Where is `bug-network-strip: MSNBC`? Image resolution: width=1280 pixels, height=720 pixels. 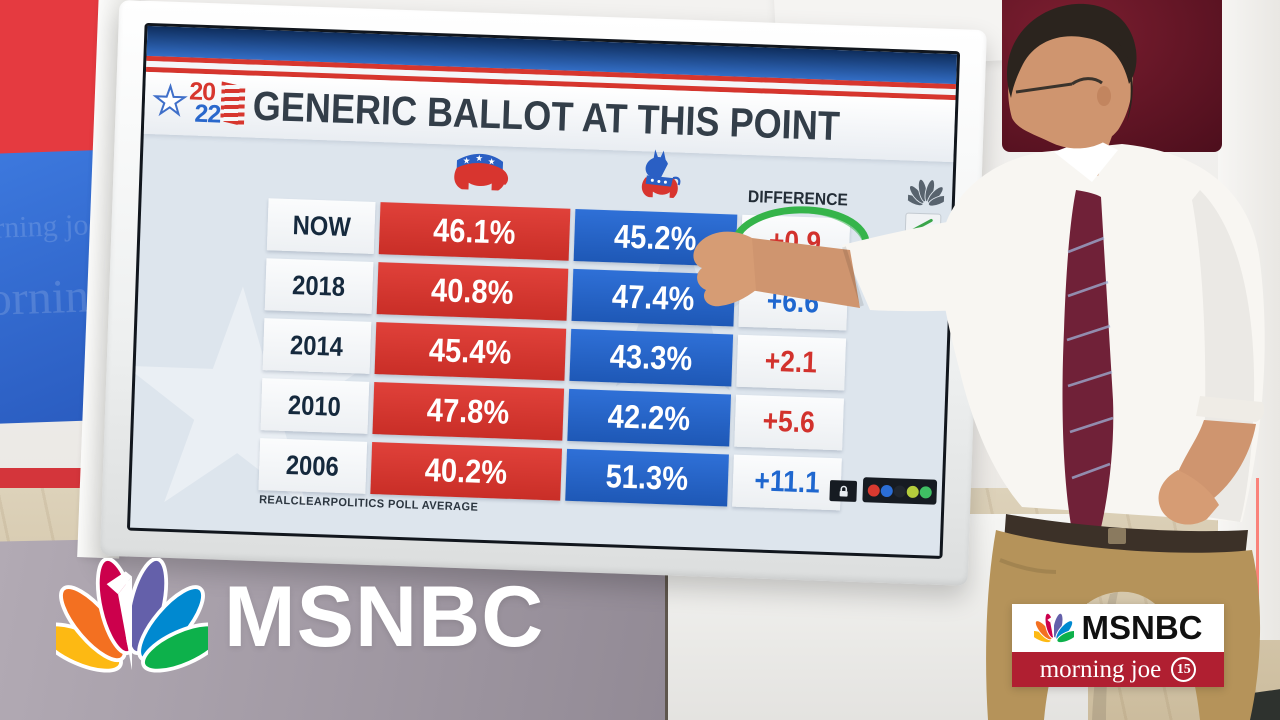 bug-network-strip: MSNBC is located at coordinates (1118, 628).